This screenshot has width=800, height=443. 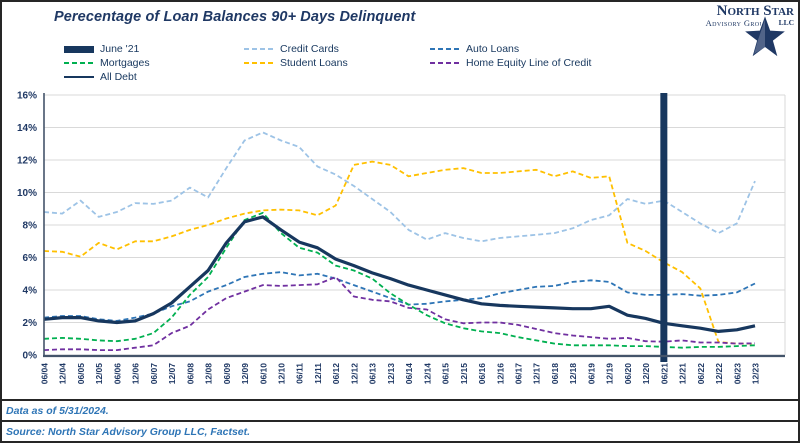 What do you see at coordinates (464, 374) in the screenshot?
I see `x-tick-label: 12/15` at bounding box center [464, 374].